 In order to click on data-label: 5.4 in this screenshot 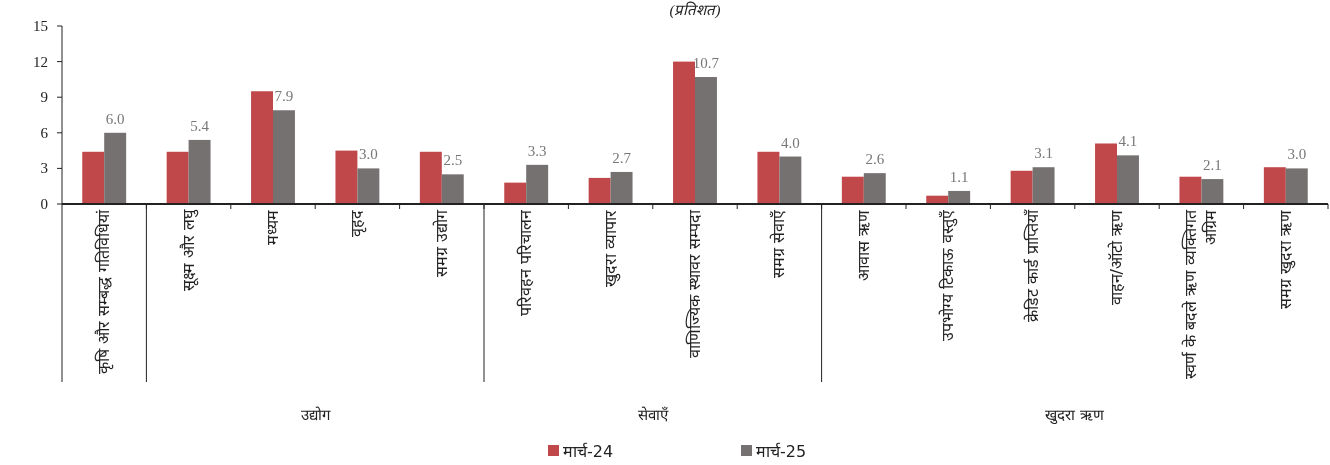, I will do `click(200, 125)`.